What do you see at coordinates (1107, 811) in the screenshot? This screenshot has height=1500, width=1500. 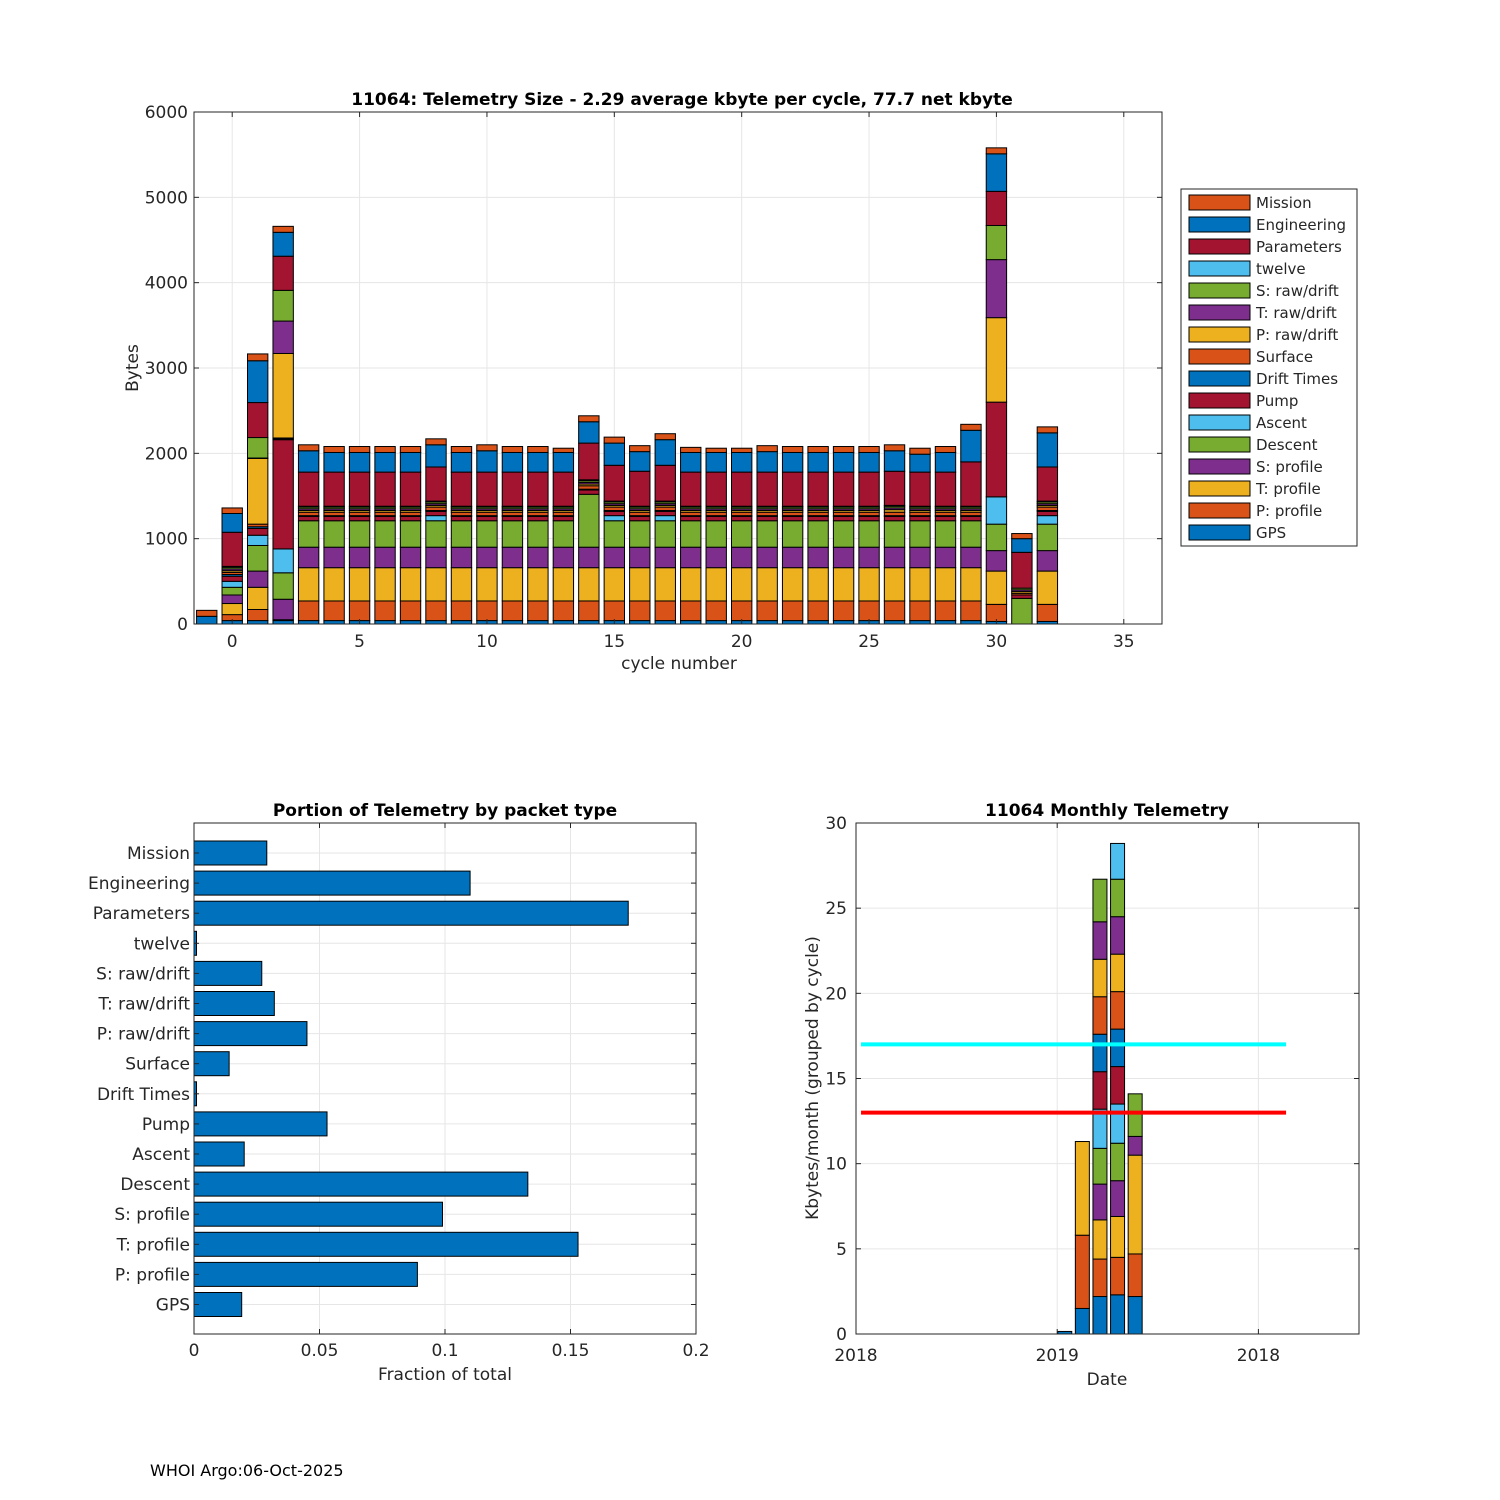 I see `monthly-title: 11064 Monthly Telemetry` at bounding box center [1107, 811].